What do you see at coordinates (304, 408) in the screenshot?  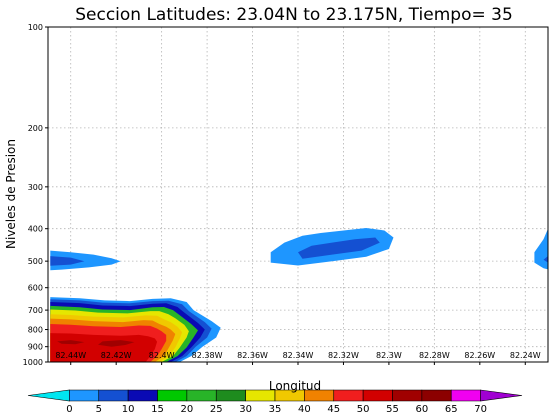 I see `colorbar-label: 40` at bounding box center [304, 408].